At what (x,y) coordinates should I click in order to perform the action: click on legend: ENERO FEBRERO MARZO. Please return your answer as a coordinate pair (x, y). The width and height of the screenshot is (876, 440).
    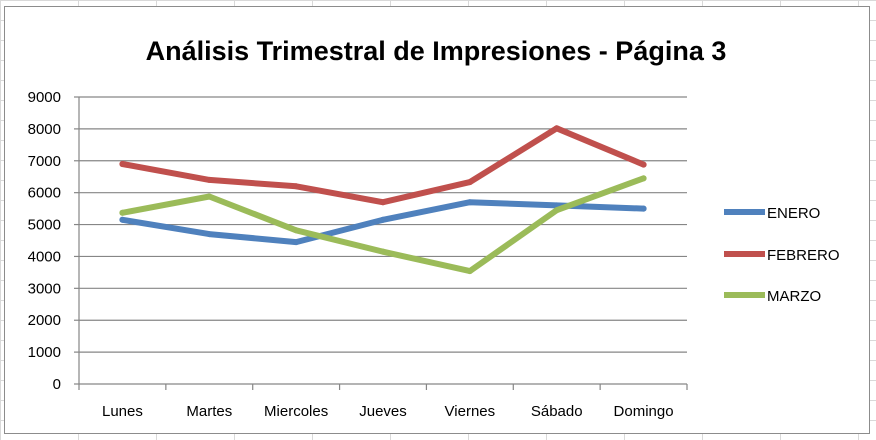
    Looking at the image, I should click on (782, 255).